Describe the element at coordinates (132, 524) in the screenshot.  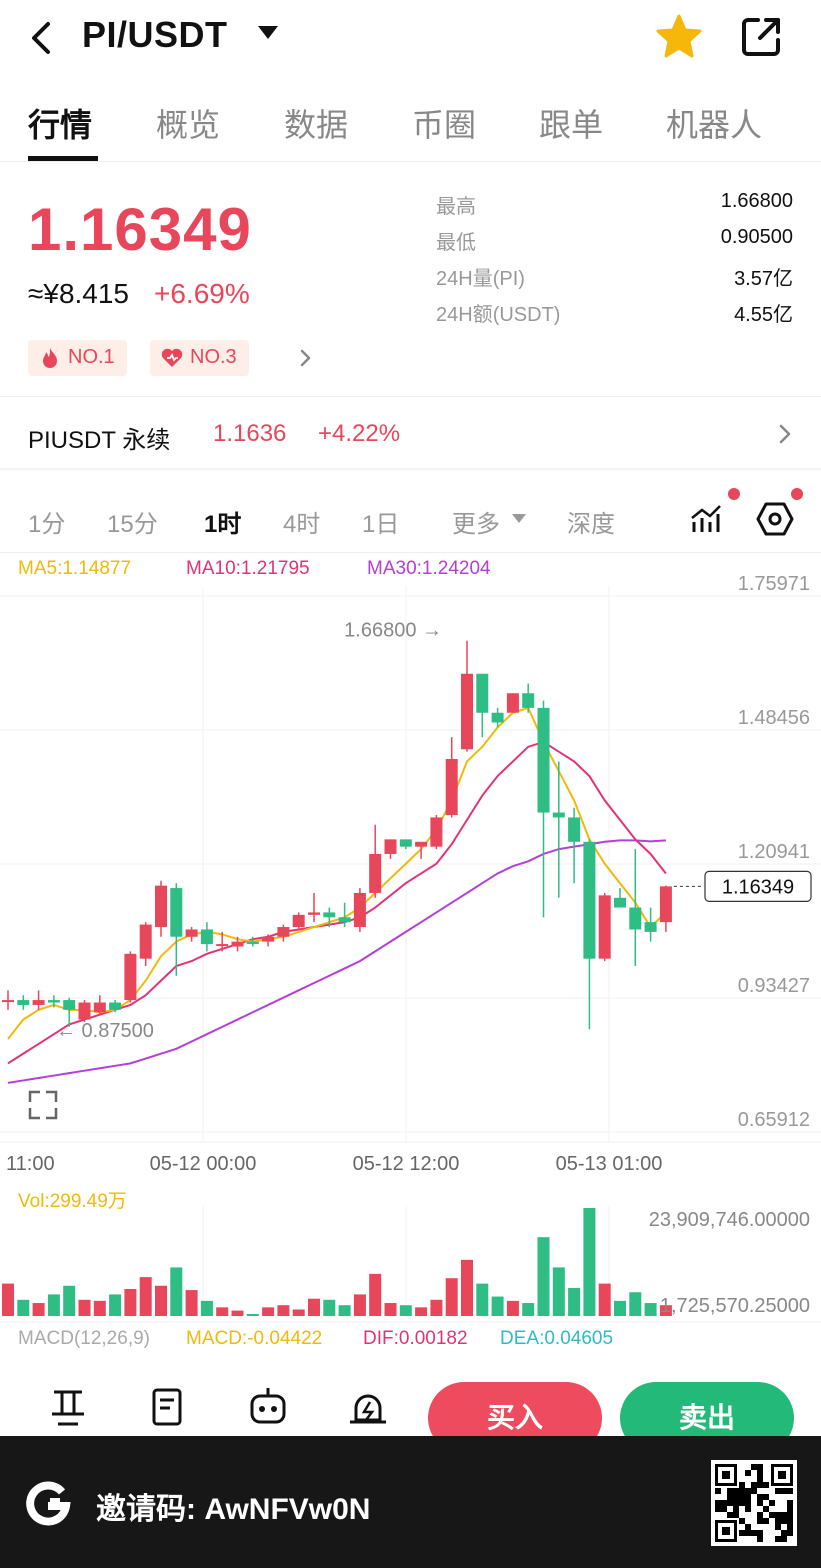
I see `interval-15m: 15分` at that location.